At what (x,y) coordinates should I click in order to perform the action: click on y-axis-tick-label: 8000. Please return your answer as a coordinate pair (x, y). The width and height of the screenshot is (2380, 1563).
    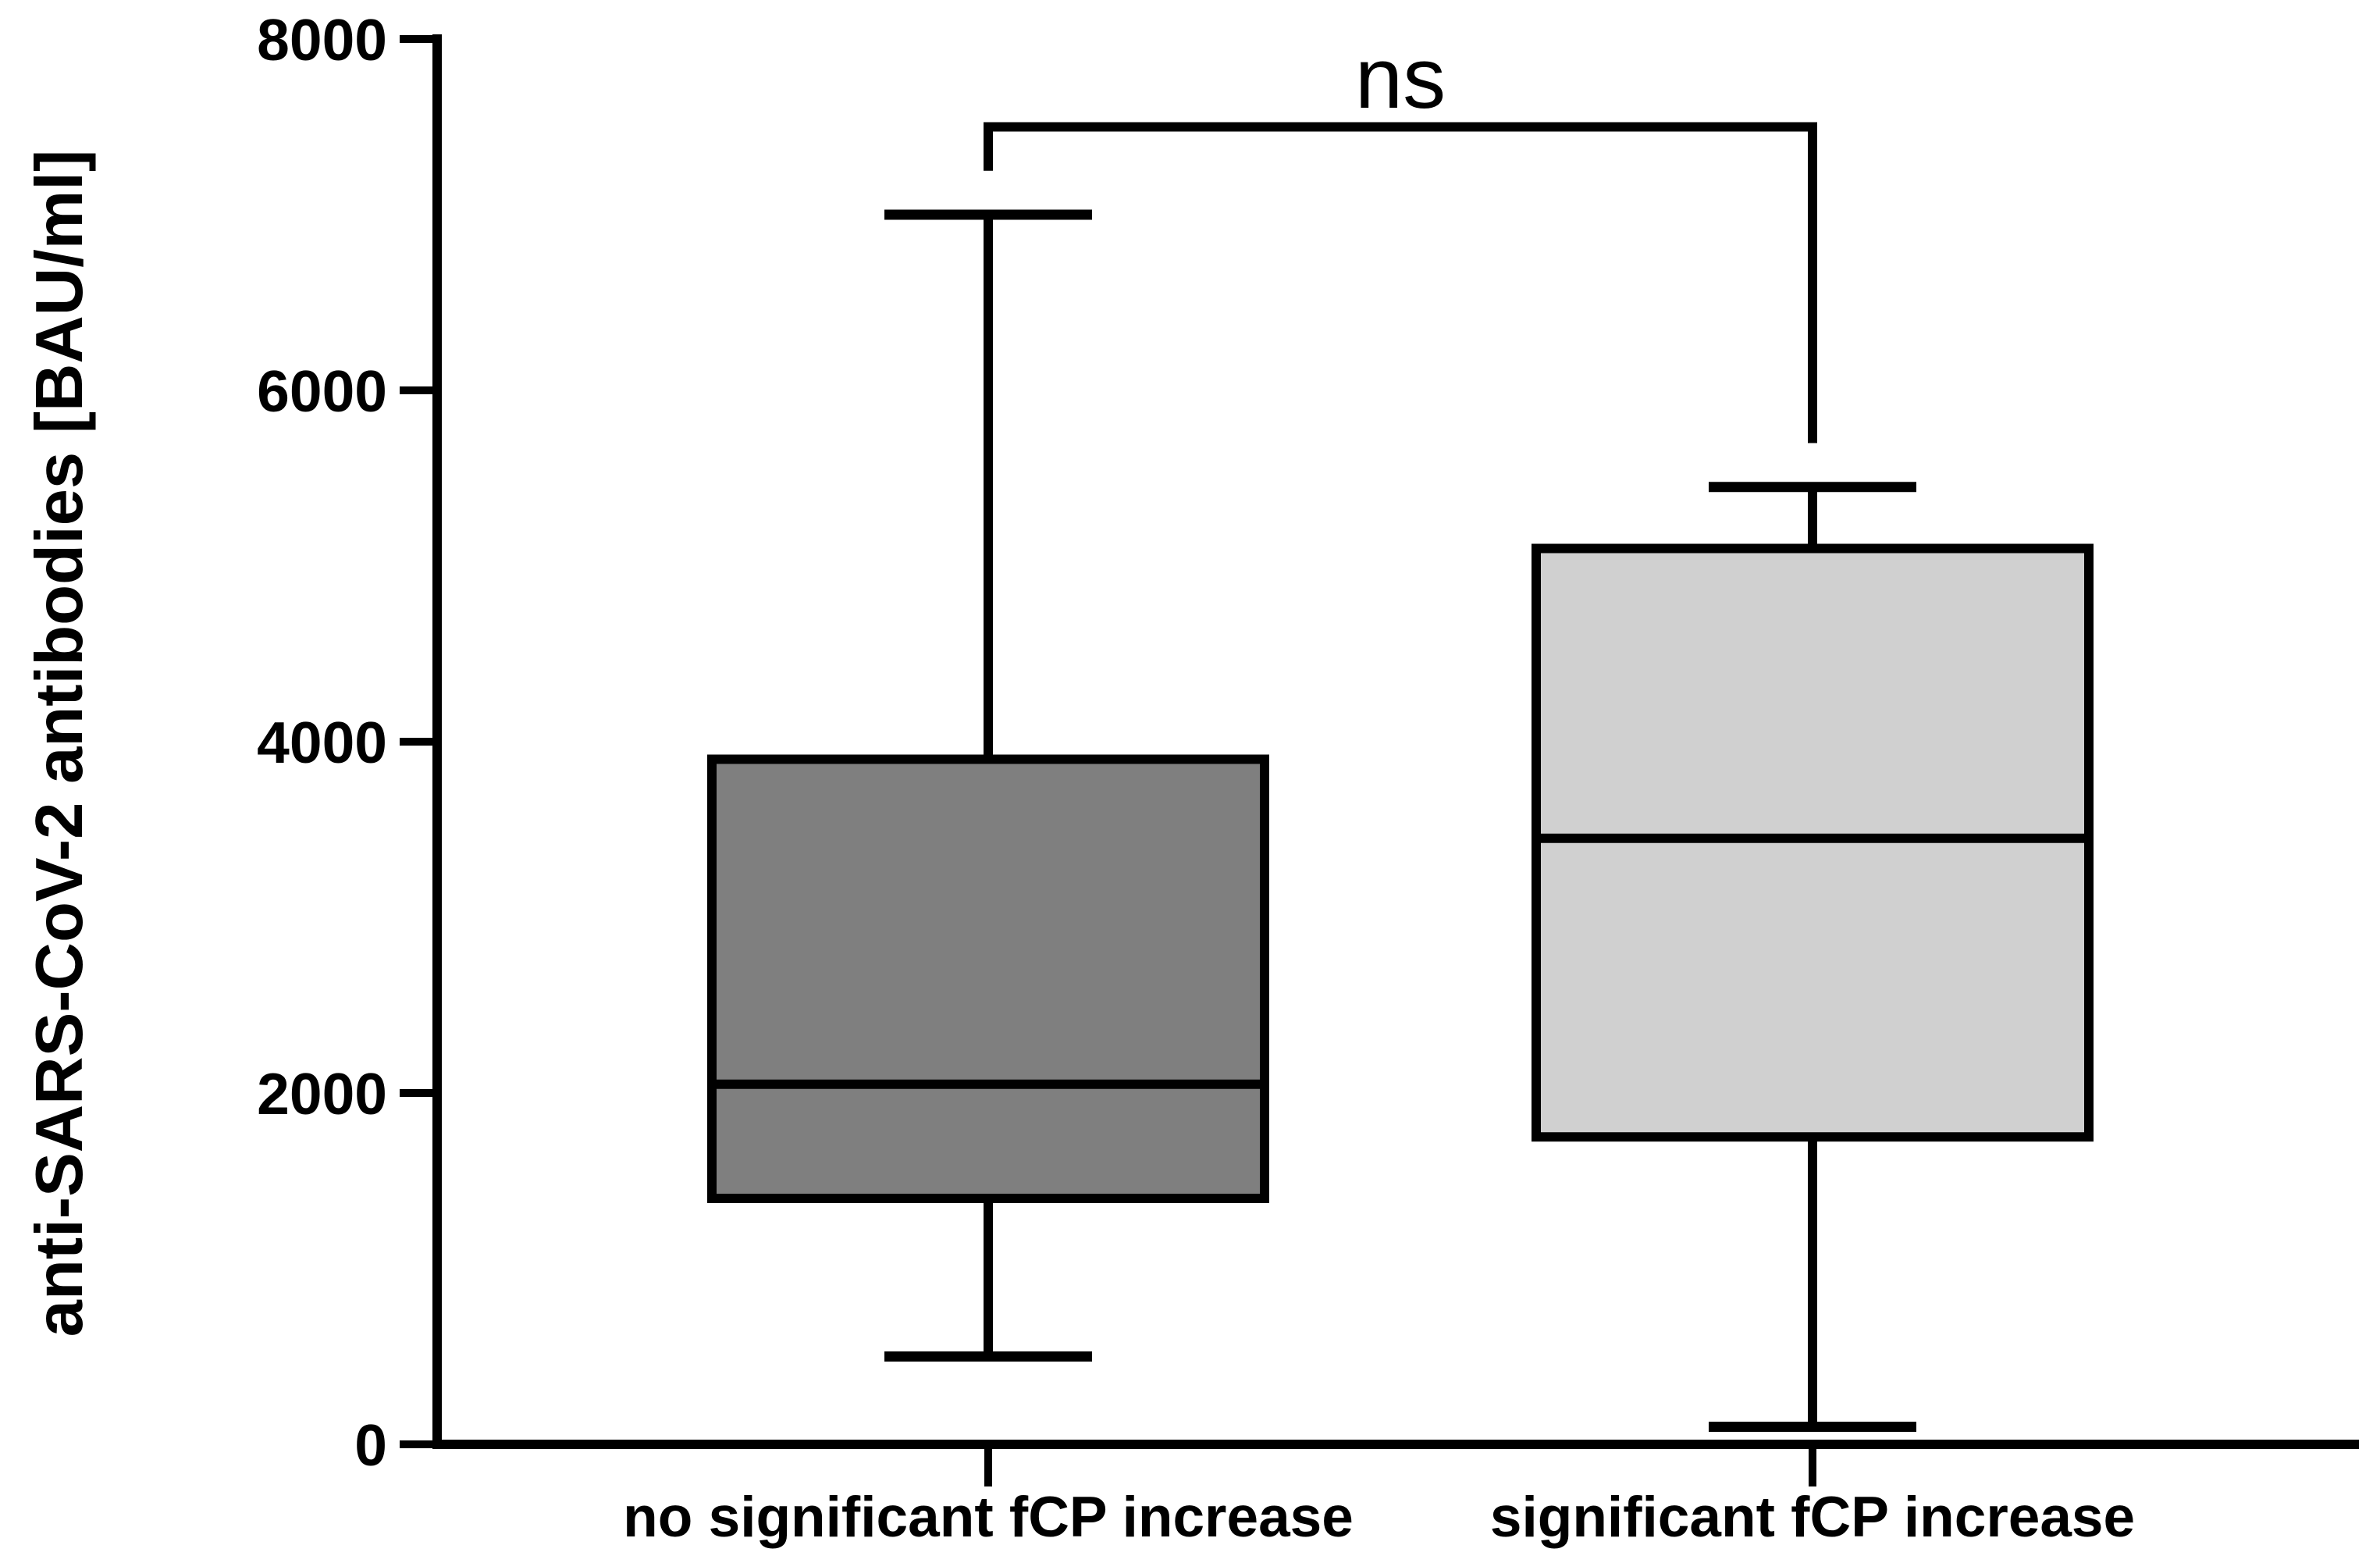
    Looking at the image, I should click on (322, 40).